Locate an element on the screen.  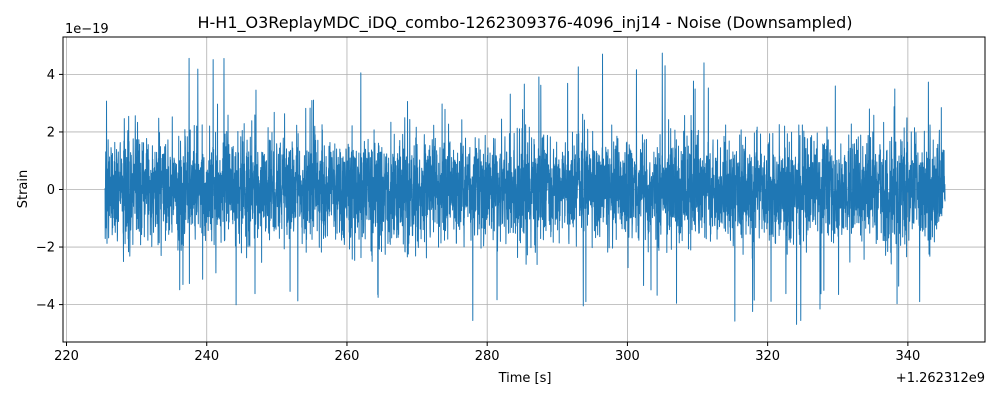
y-tick-label: −4 is located at coordinates (45, 305).